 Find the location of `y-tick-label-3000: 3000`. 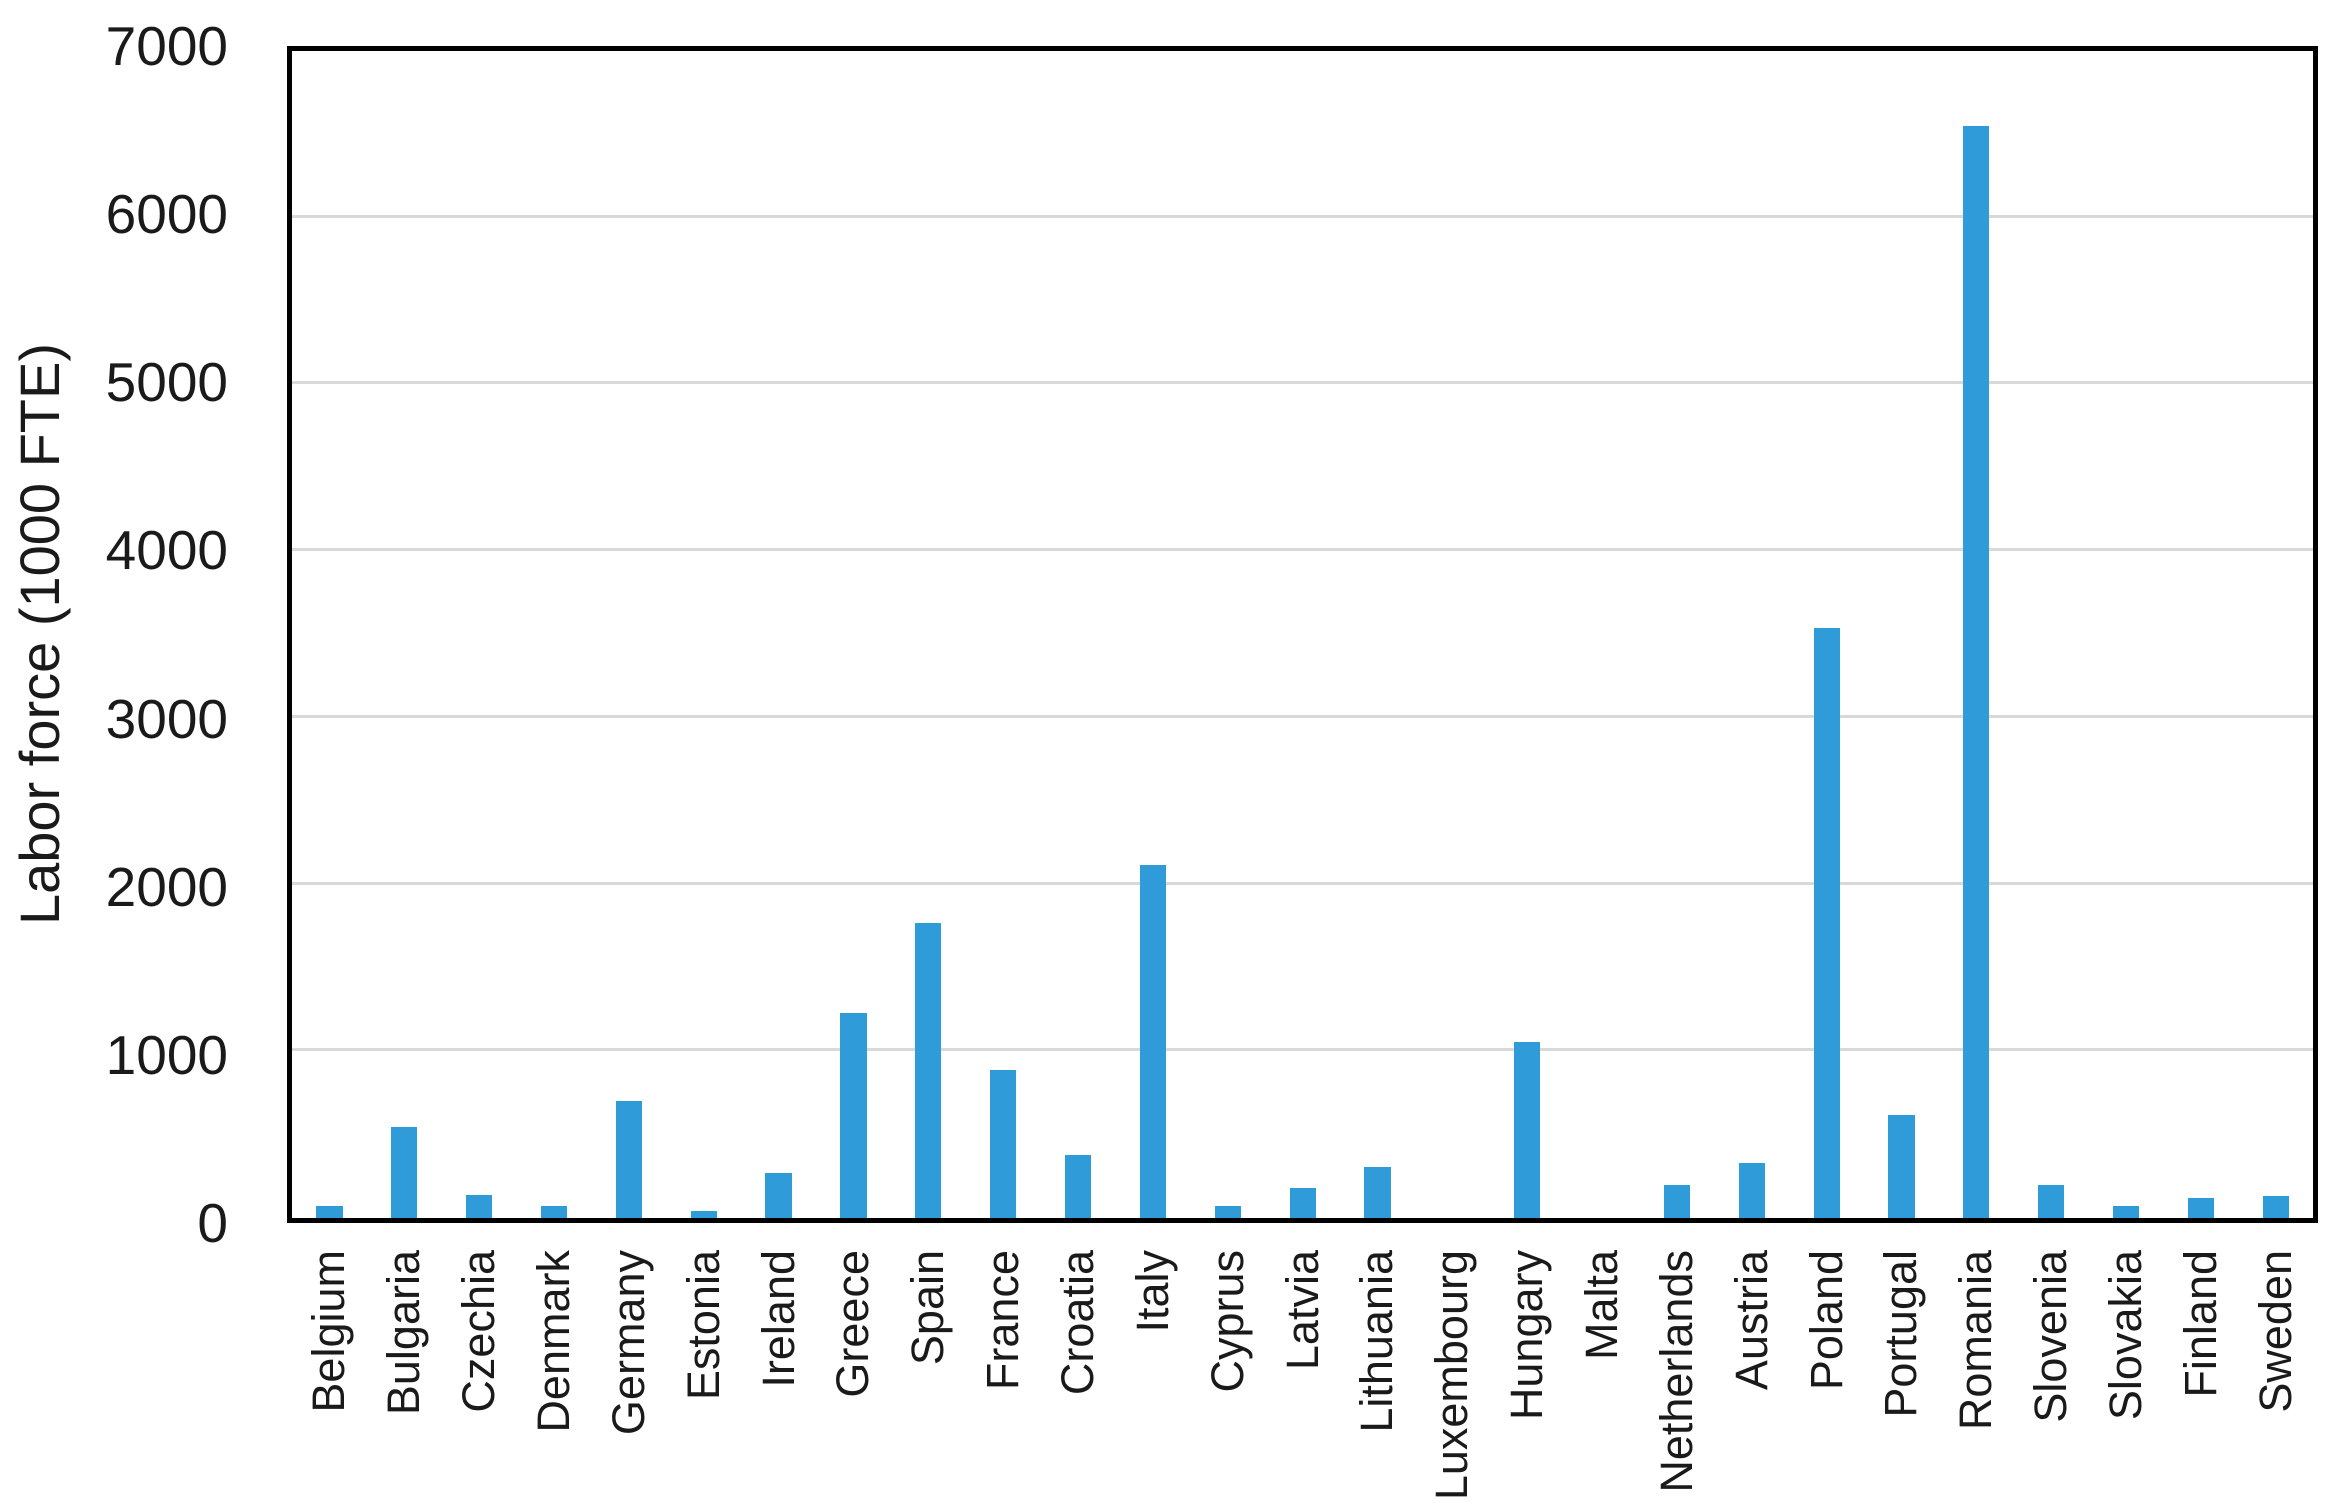

y-tick-label-3000: 3000 is located at coordinates (166, 719).